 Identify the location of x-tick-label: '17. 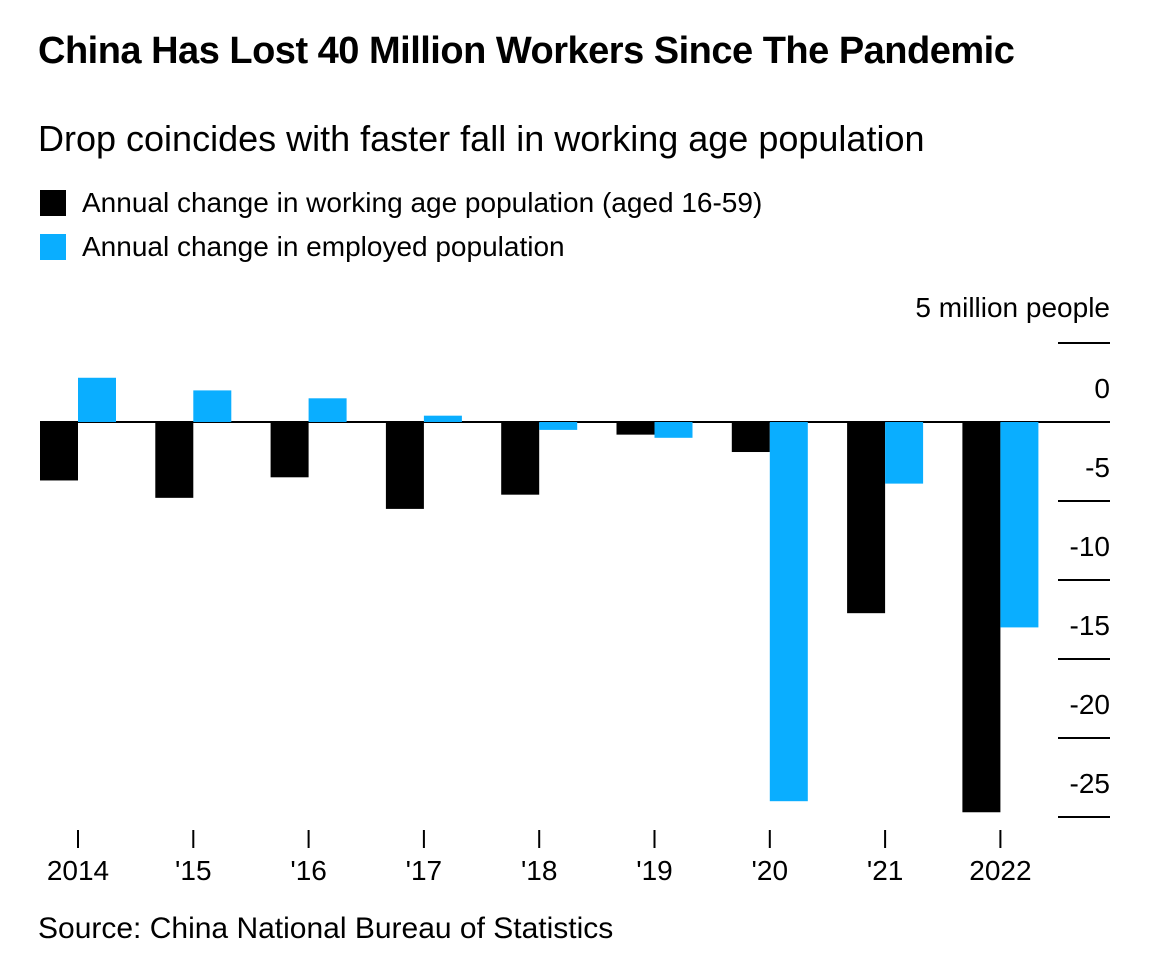
(424, 870).